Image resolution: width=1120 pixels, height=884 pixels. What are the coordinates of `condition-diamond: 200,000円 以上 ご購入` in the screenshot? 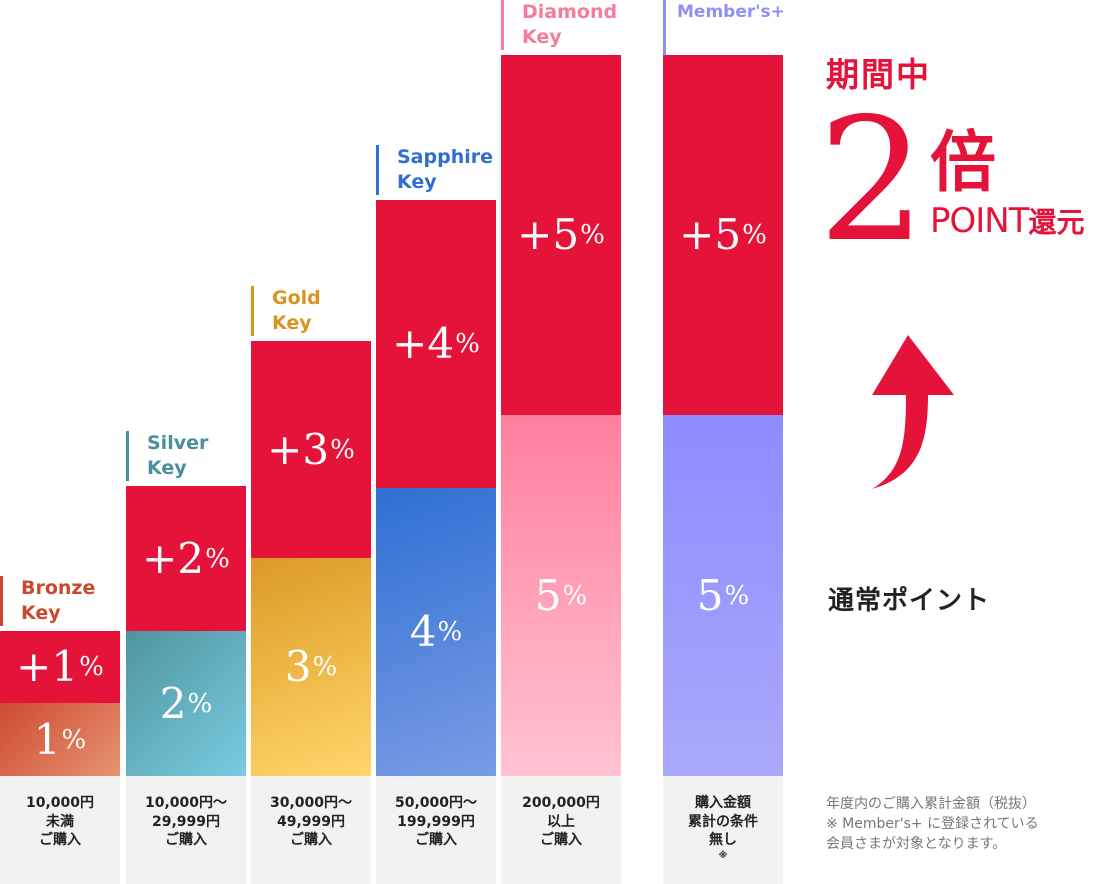 It's located at (561, 830).